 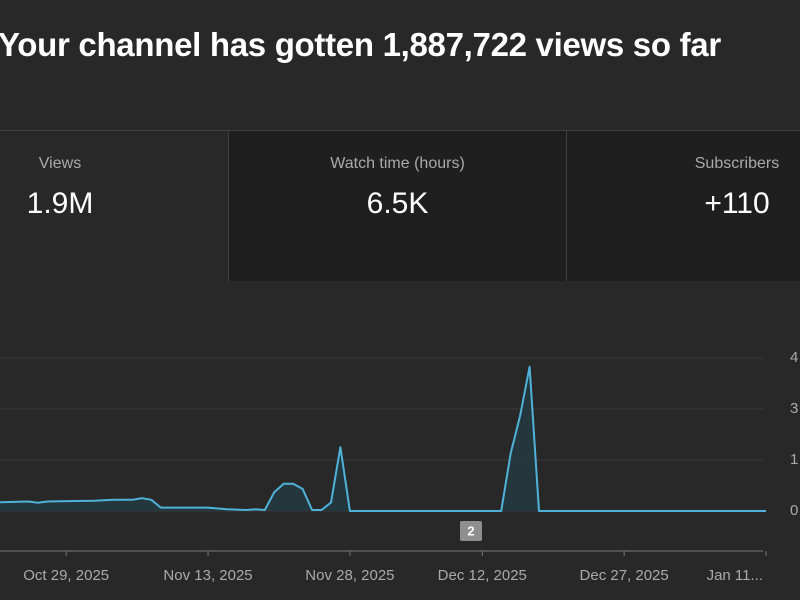 What do you see at coordinates (737, 163) in the screenshot?
I see `metric-label: Subscribers` at bounding box center [737, 163].